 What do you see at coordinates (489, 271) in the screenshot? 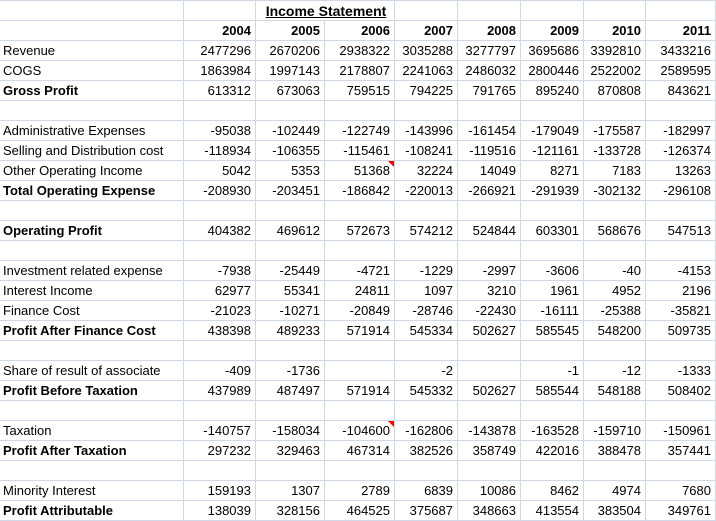
I see `value-cell: -2997` at bounding box center [489, 271].